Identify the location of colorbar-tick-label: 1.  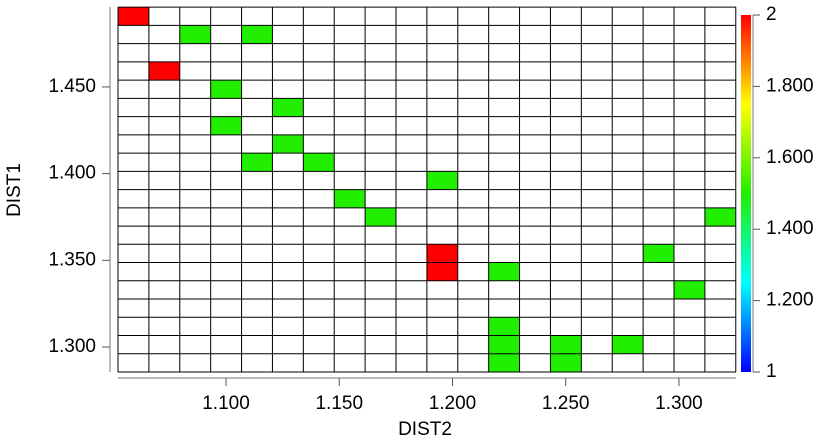
(771, 371).